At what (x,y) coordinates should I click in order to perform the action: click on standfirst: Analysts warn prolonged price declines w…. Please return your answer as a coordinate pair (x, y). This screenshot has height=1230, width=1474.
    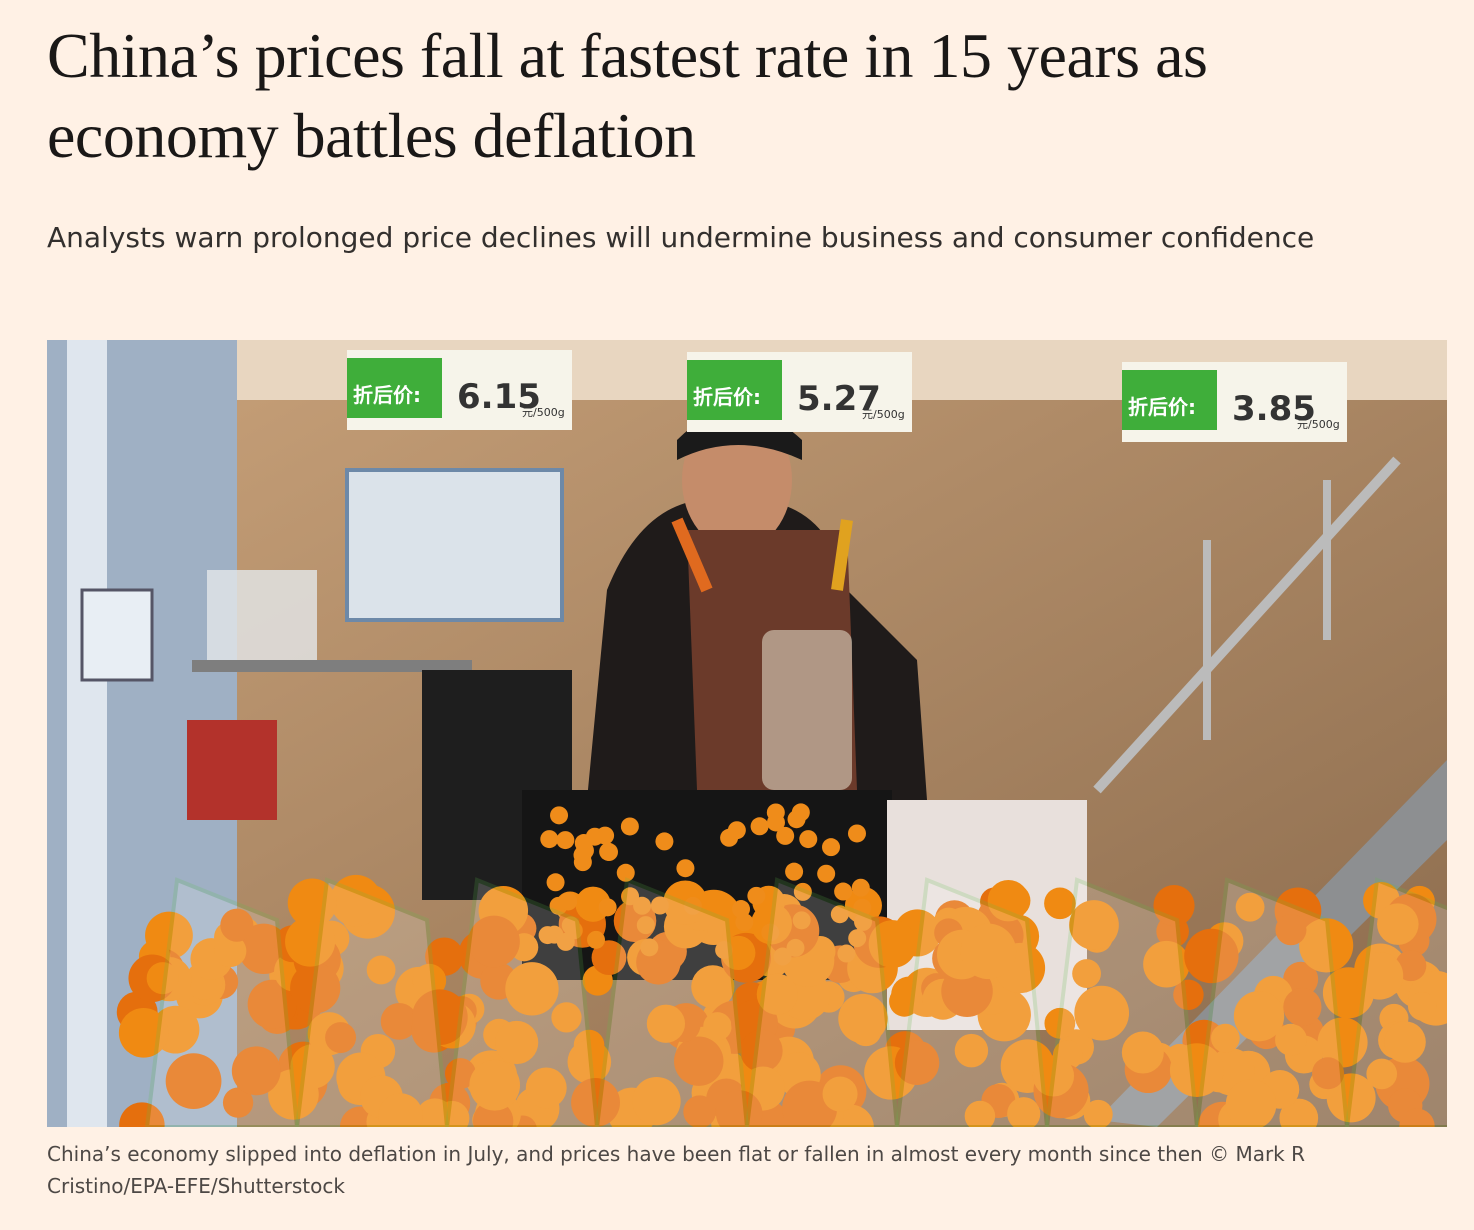
    Looking at the image, I should click on (681, 237).